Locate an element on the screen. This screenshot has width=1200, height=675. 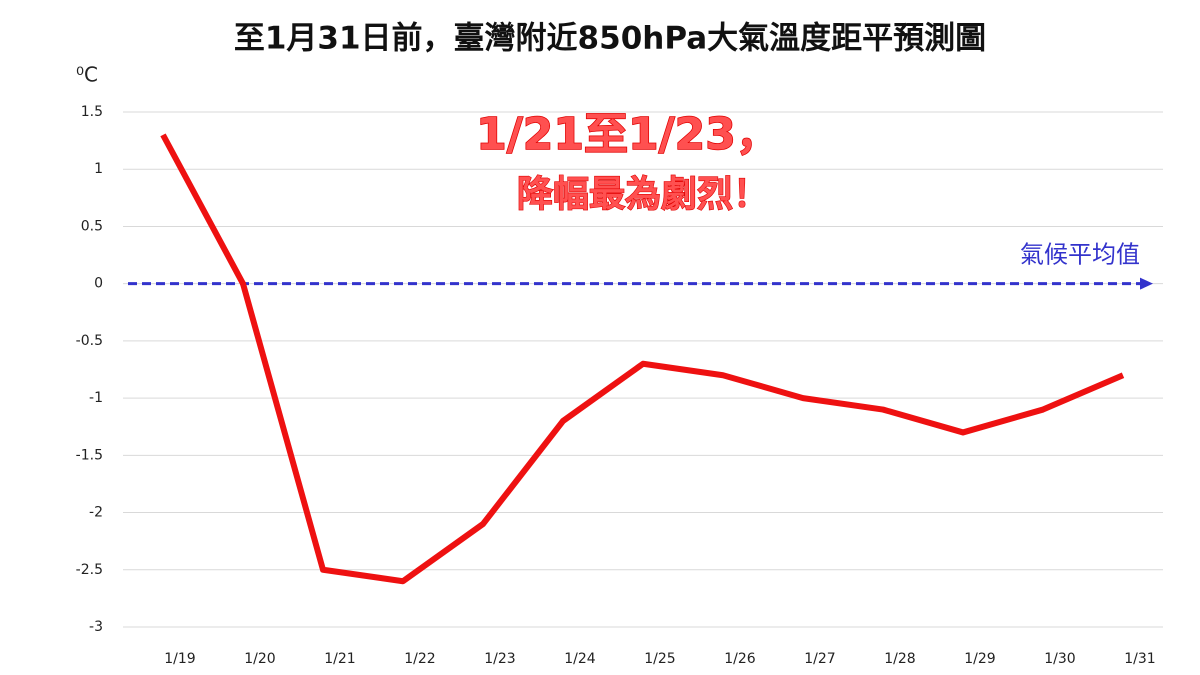
y-tick-label: 1.5 is located at coordinates (92, 112).